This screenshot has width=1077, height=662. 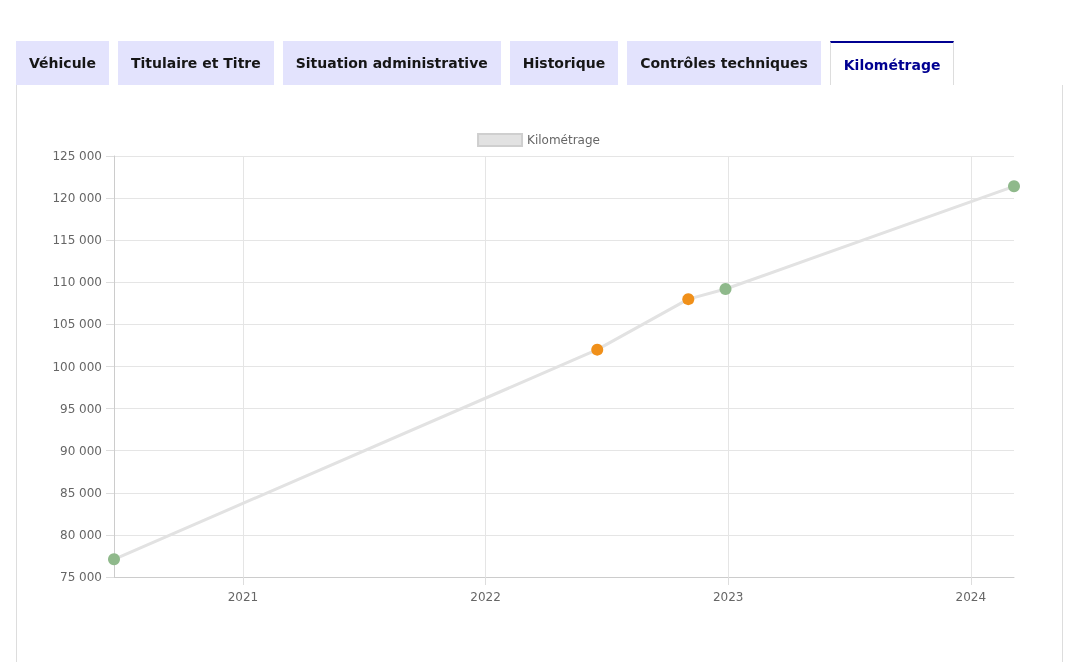 I want to click on text: Kilométrage, so click(x=892, y=63).